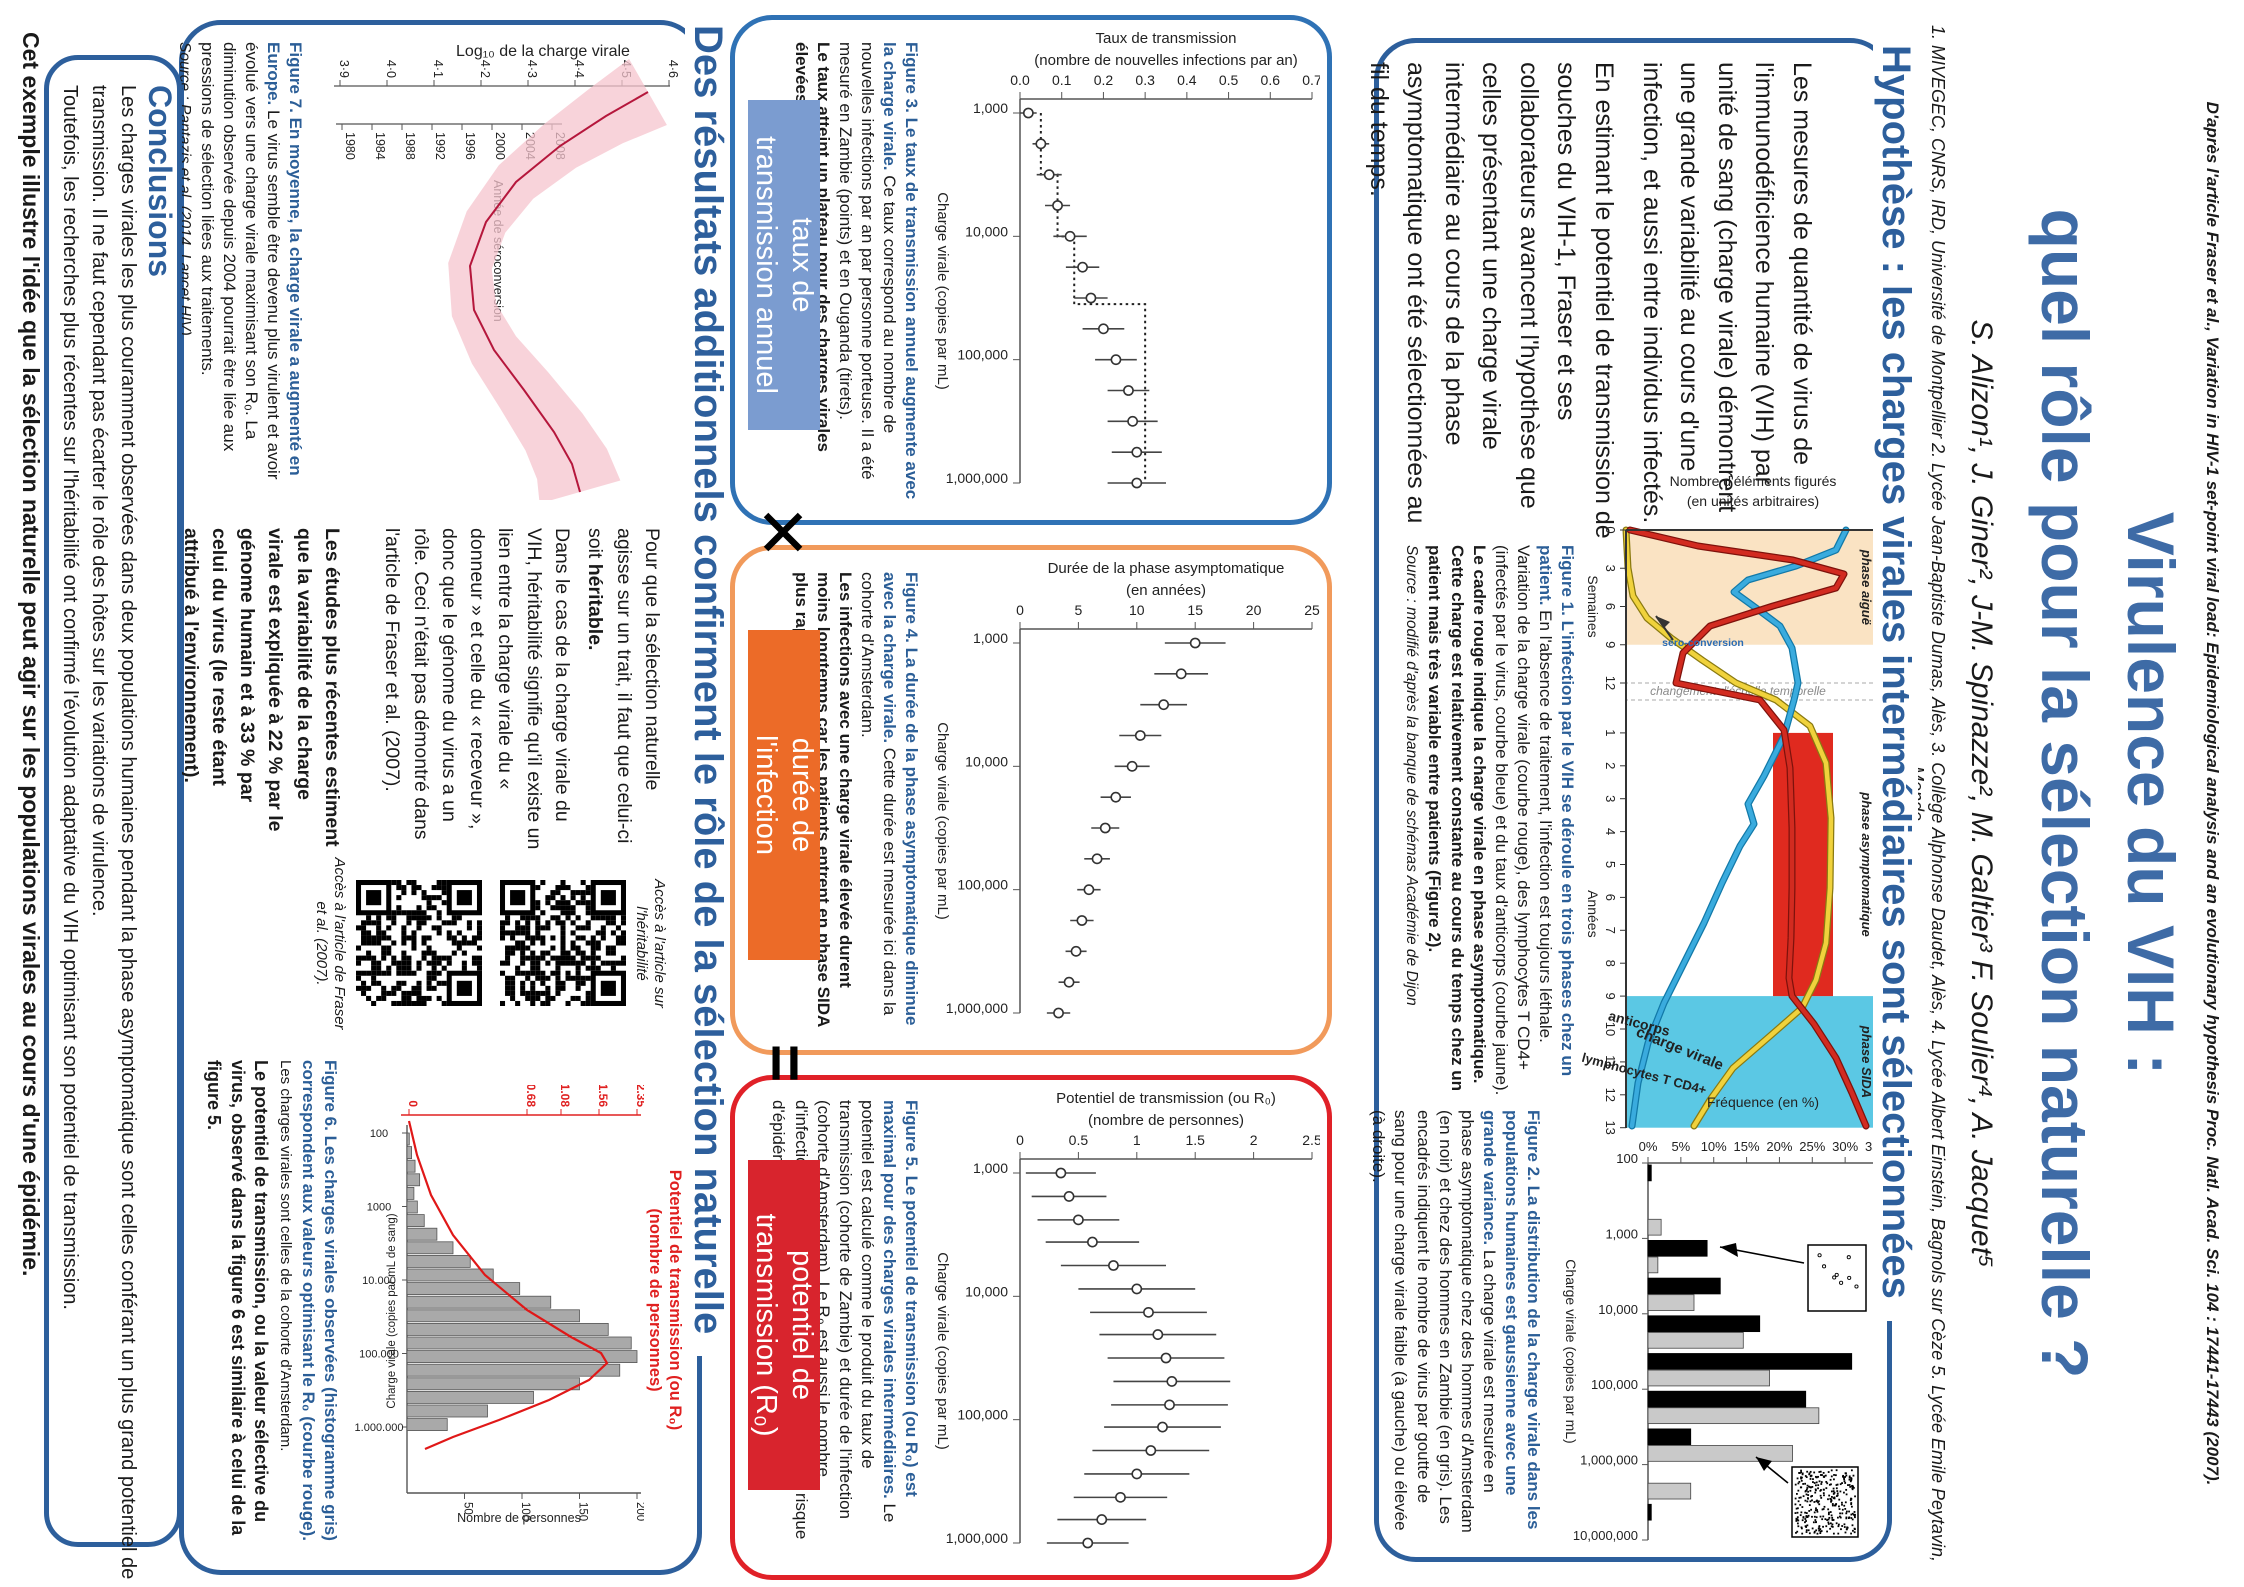 The height and width of the screenshot is (1587, 2244). What do you see at coordinates (672, 69) in the screenshot?
I see `svg-text: 4·6` at bounding box center [672, 69].